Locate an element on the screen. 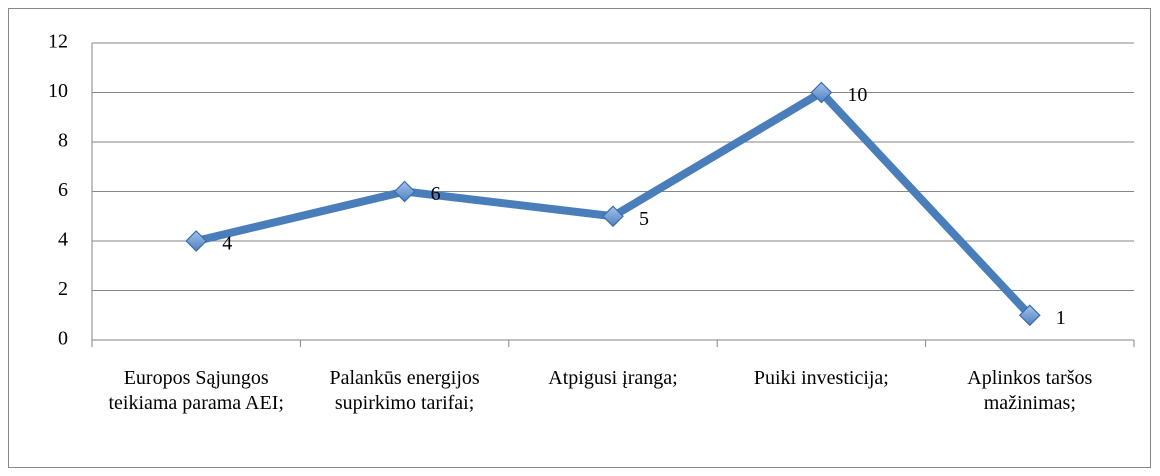 This screenshot has width=1160, height=476. x-tick-label: Europos Sąjungos teikiama parama AEI; is located at coordinates (196, 390).